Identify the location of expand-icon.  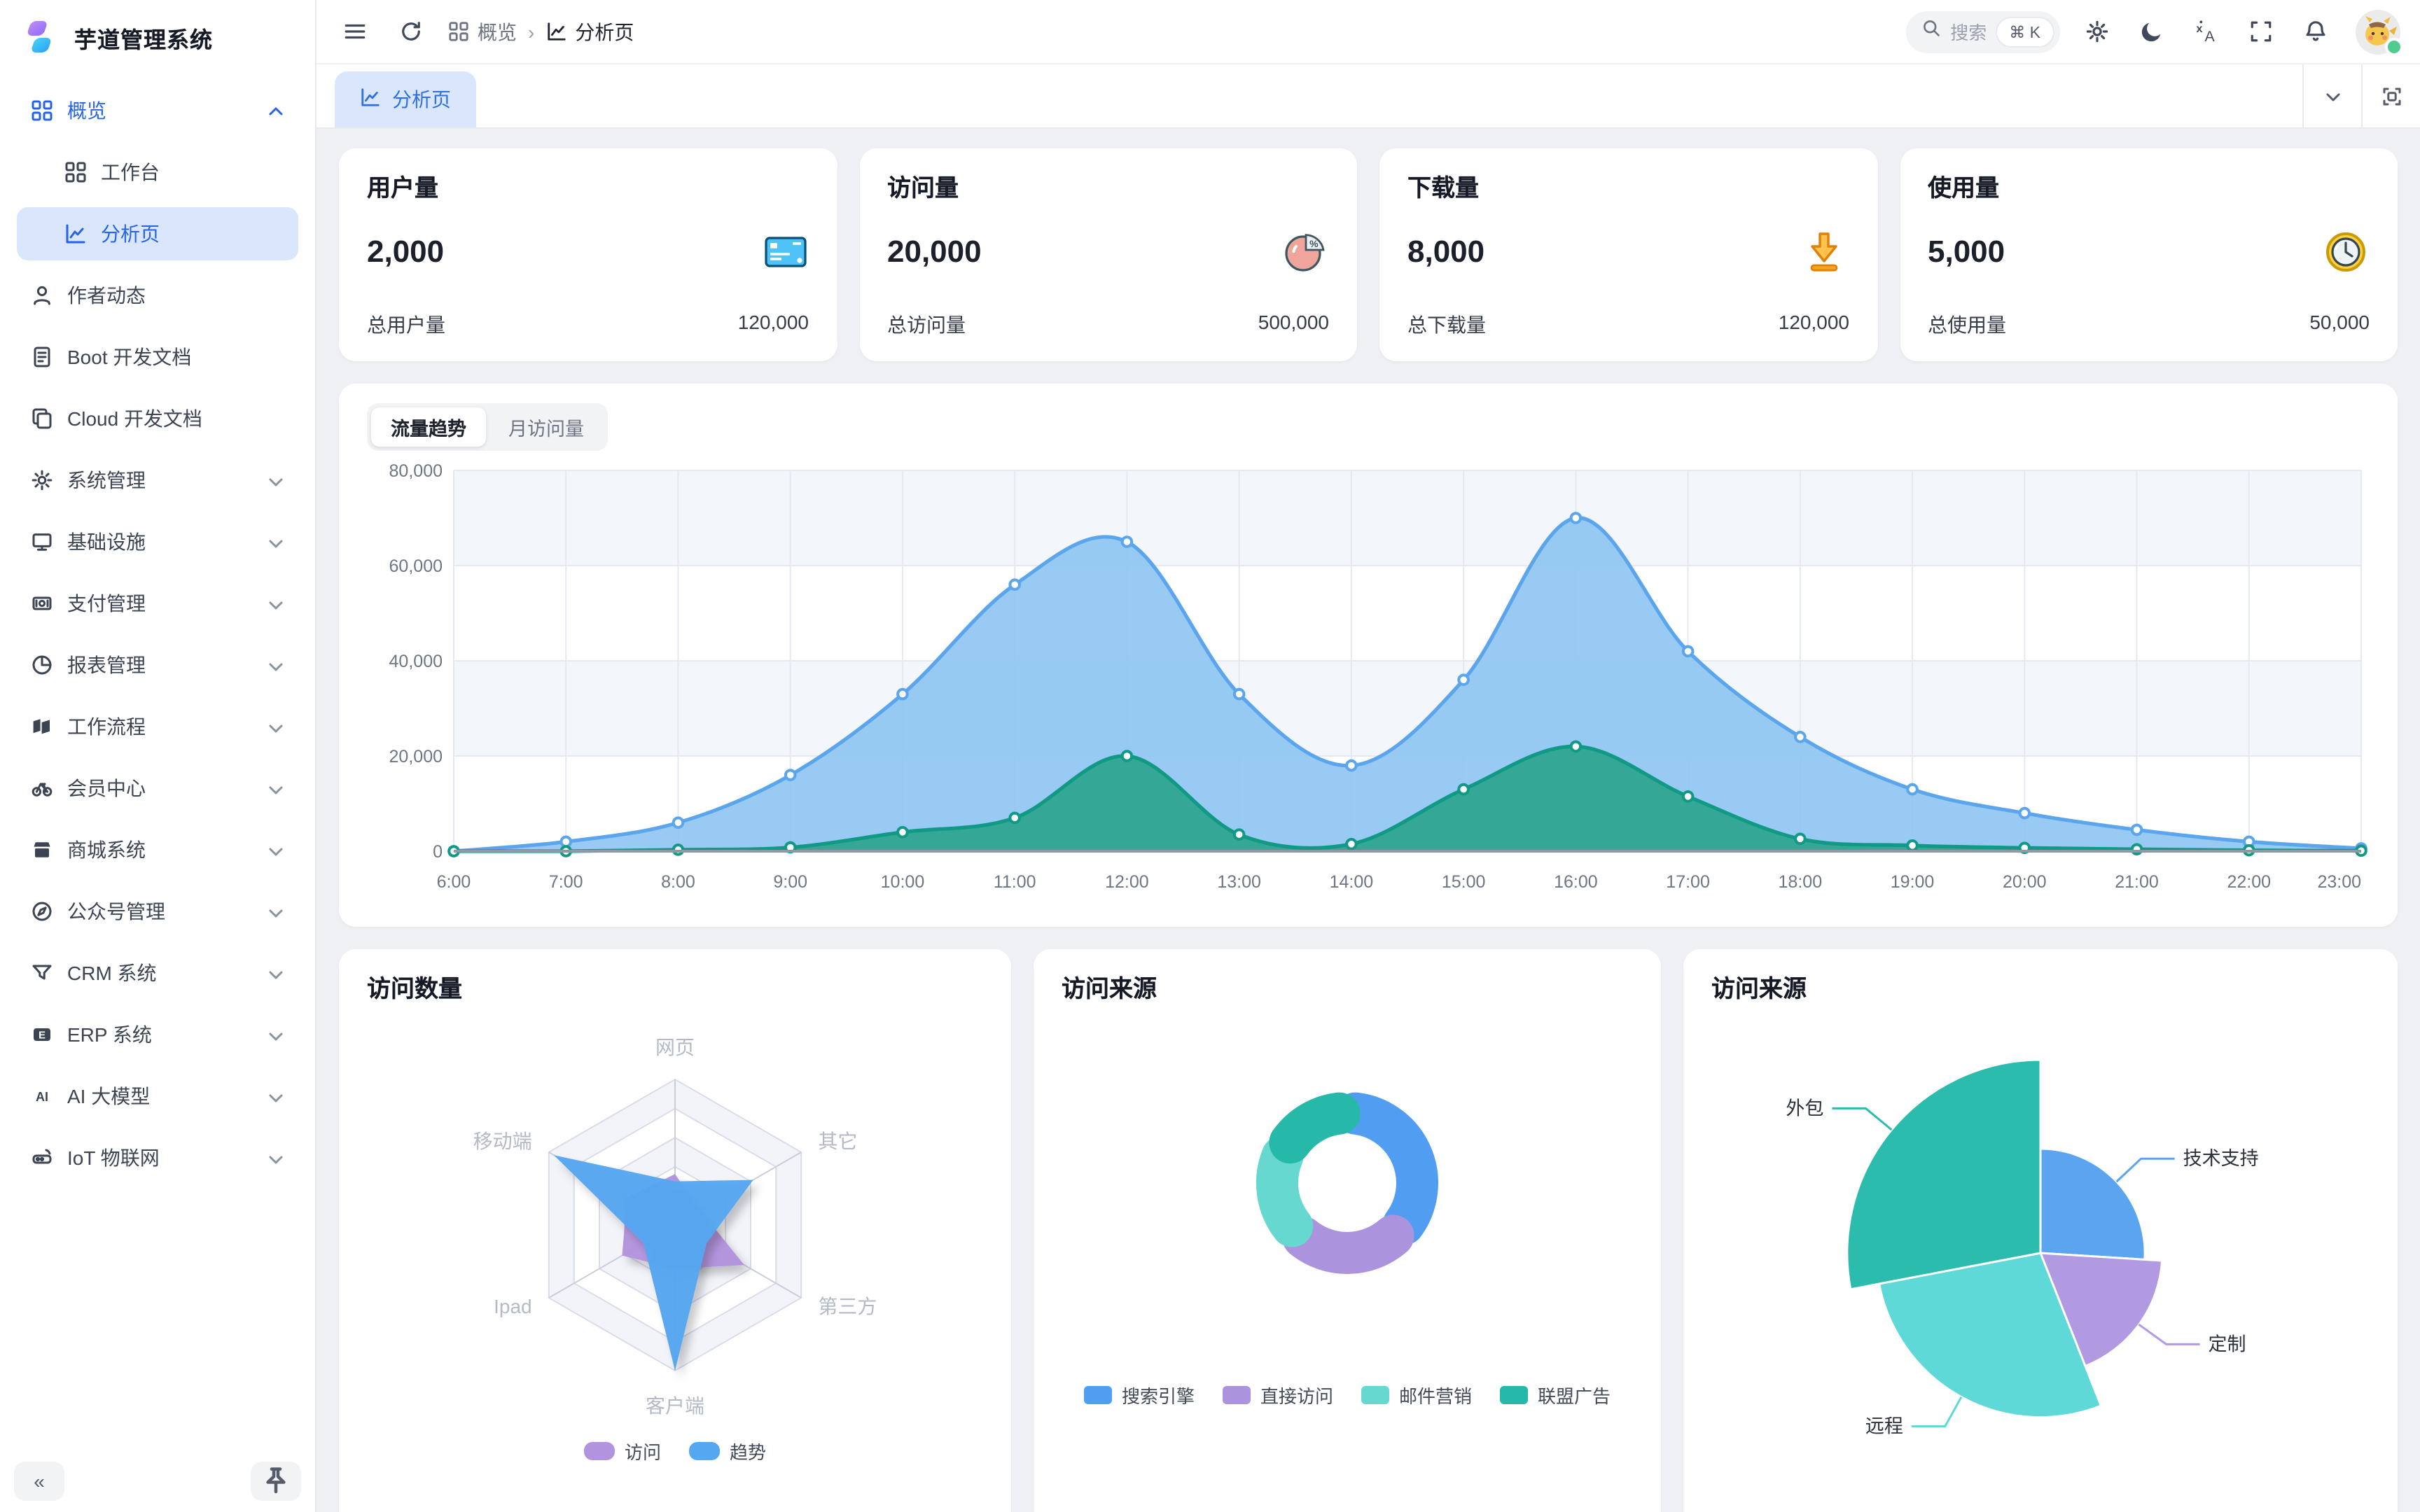
(2391, 96).